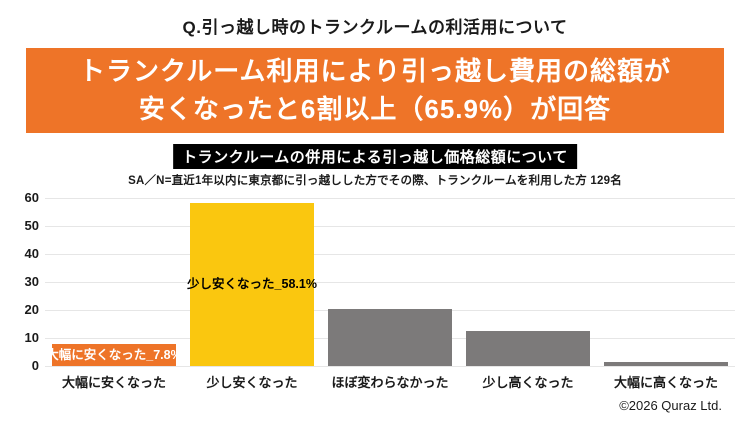 The width and height of the screenshot is (750, 422). Describe the element at coordinates (31, 253) in the screenshot. I see `y-axis-tick-label: 40` at that location.